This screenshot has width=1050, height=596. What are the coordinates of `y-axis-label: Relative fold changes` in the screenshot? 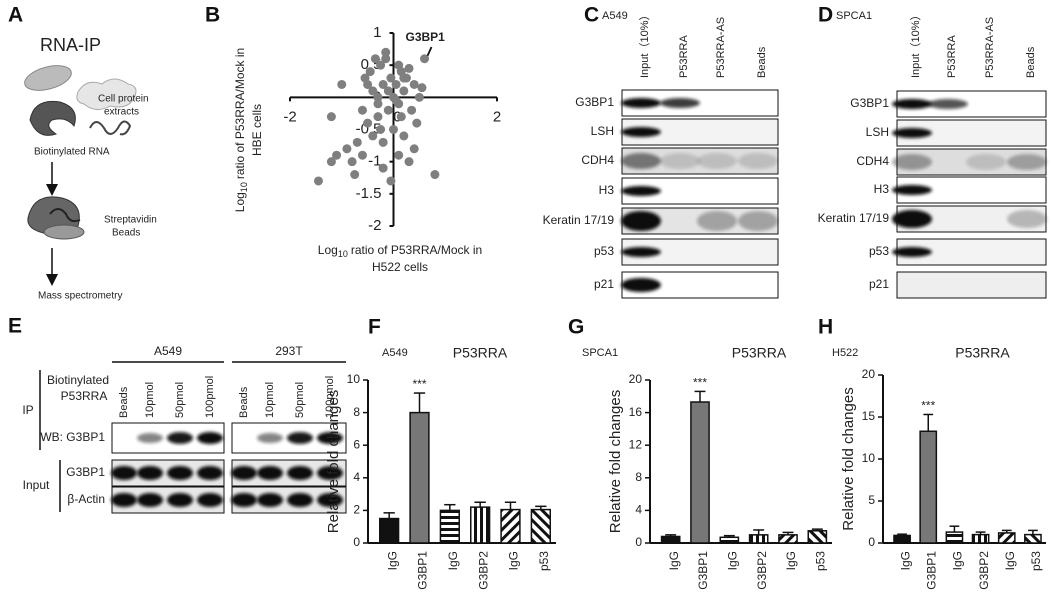 It's located at (848, 458).